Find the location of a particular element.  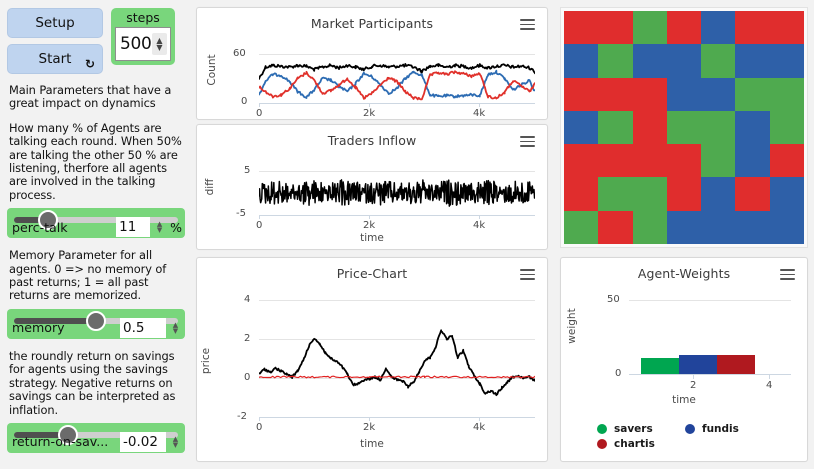

price-chart-title: Price-Chart is located at coordinates (372, 273).